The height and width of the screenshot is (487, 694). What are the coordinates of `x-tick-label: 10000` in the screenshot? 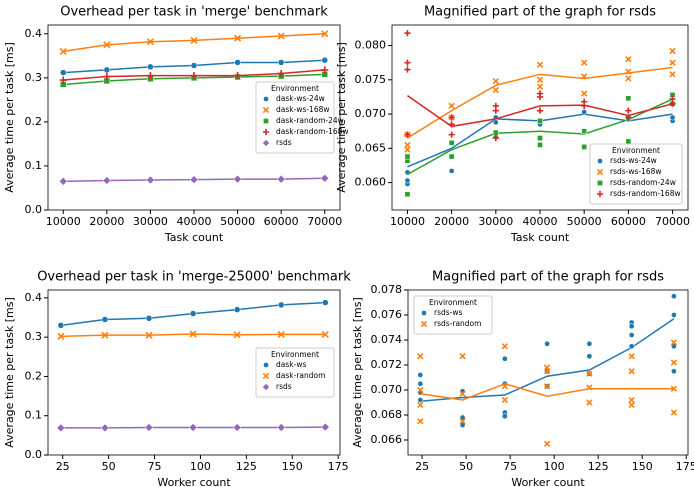 It's located at (407, 221).